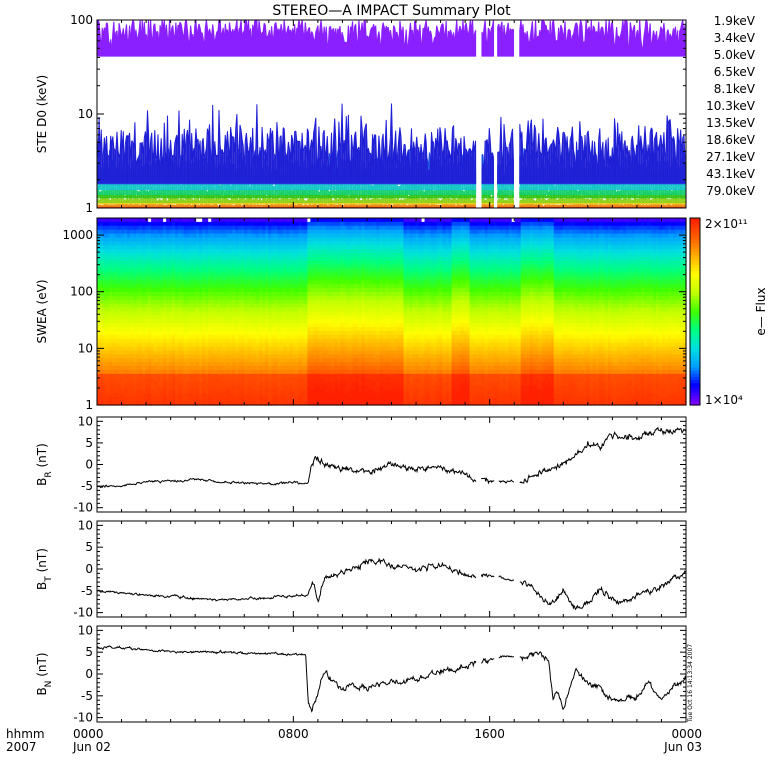 The height and width of the screenshot is (780, 780). What do you see at coordinates (391, 143) in the screenshot?
I see `ste-series-3.4keV` at bounding box center [391, 143].